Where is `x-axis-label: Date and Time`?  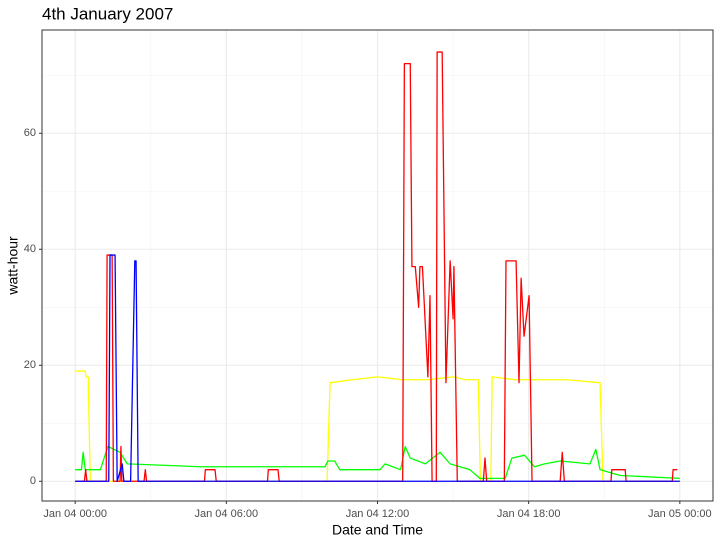
x-axis-label: Date and Time is located at coordinates (377, 530).